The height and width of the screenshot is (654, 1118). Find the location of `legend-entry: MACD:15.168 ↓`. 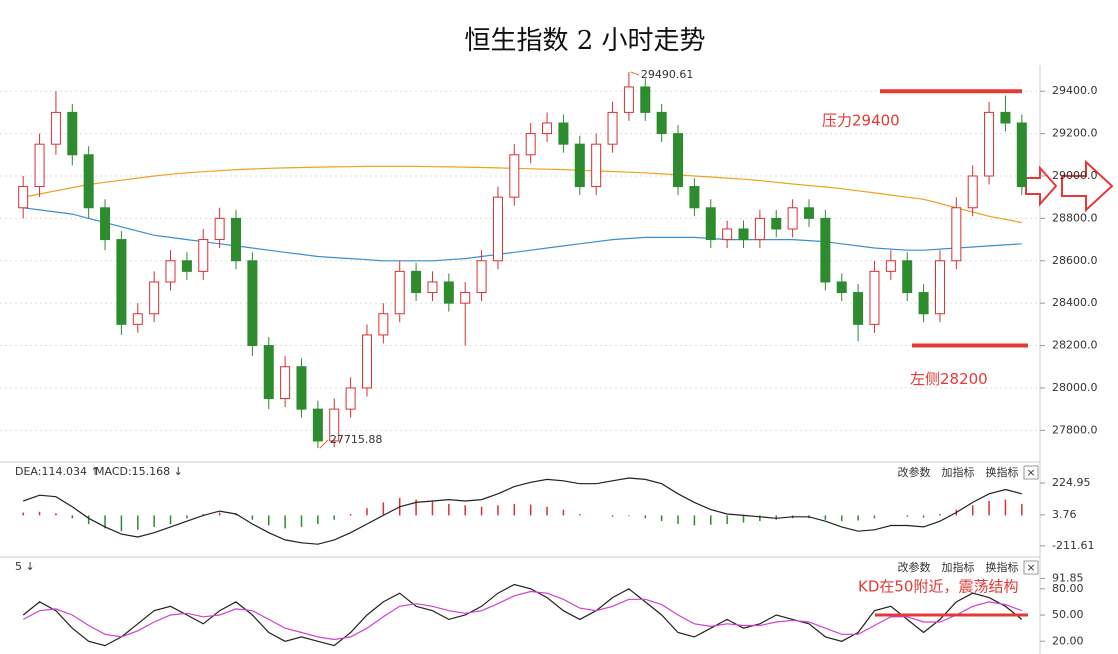

legend-entry: MACD:15.168 ↓ is located at coordinates (139, 471).